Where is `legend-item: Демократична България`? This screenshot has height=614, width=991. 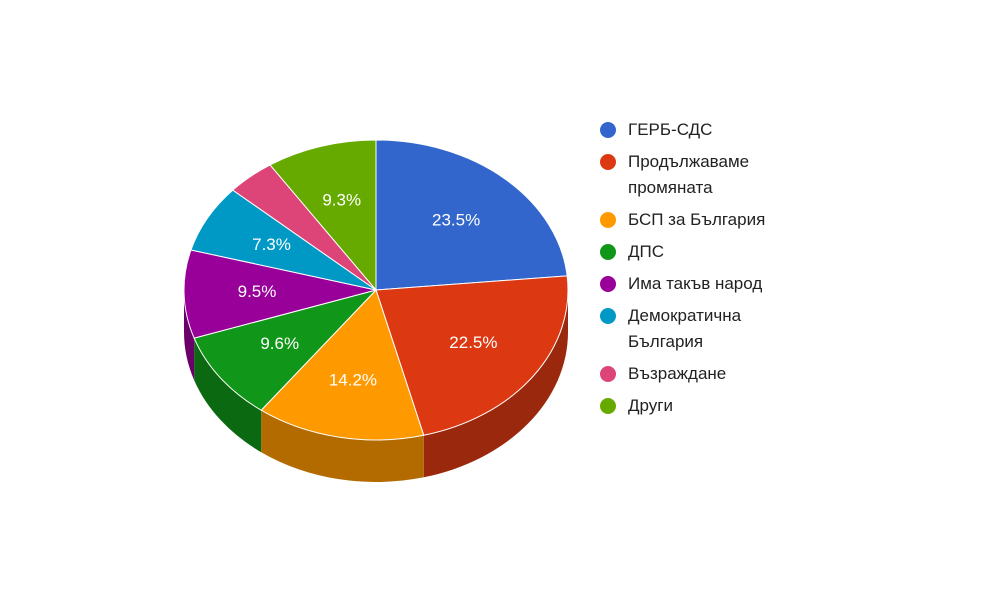 legend-item: Демократична България is located at coordinates (699, 329).